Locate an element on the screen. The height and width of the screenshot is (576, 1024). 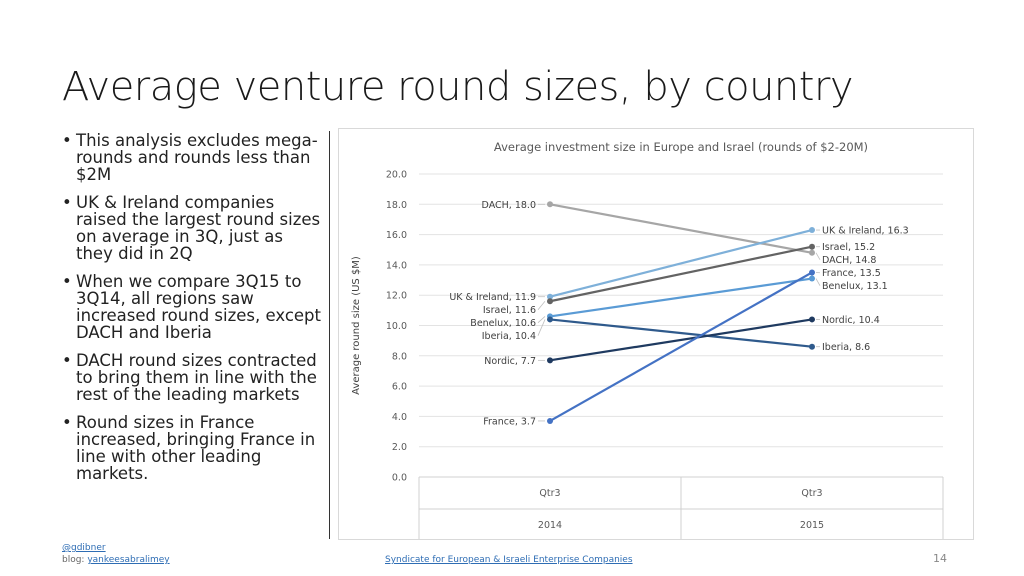
blog-footer: blog: yankeesabralimey is located at coordinates (116, 560).